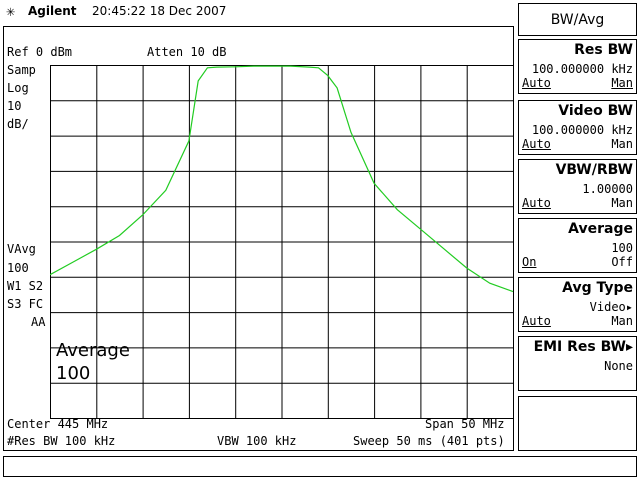  I want to click on scale-value-label: 10, so click(14, 106).